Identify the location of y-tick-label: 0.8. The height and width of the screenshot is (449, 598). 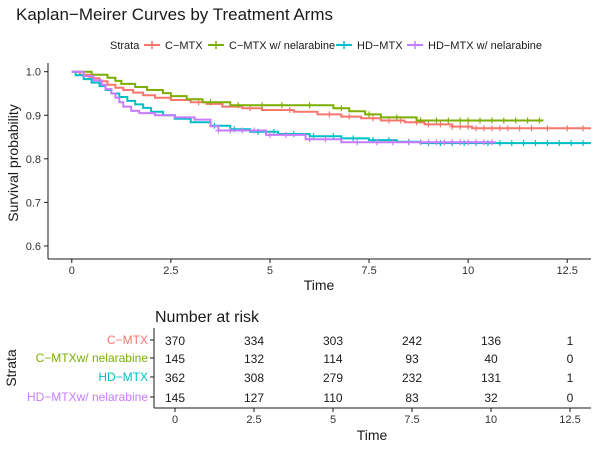
(33, 160).